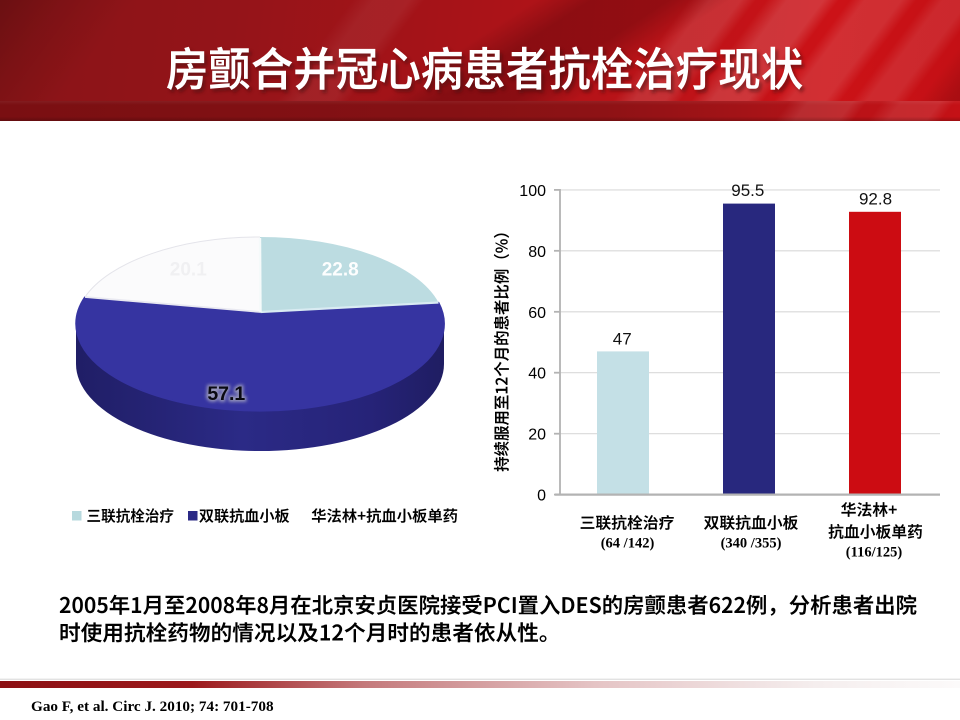 The height and width of the screenshot is (720, 960). I want to click on svg-text: 0, so click(541, 496).